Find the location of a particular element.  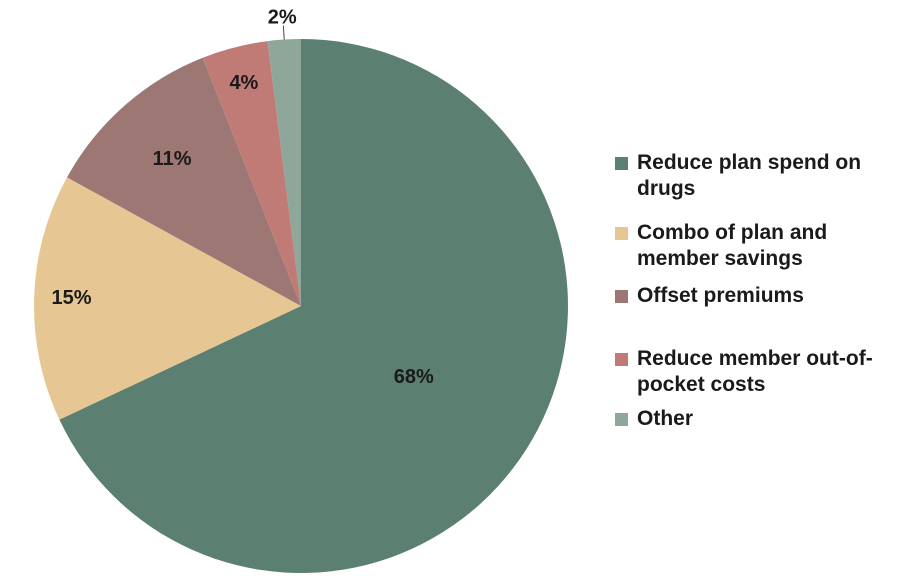

legend-item-reduce-plan-spend: Reduce plan spend on drugs is located at coordinates (761, 176).